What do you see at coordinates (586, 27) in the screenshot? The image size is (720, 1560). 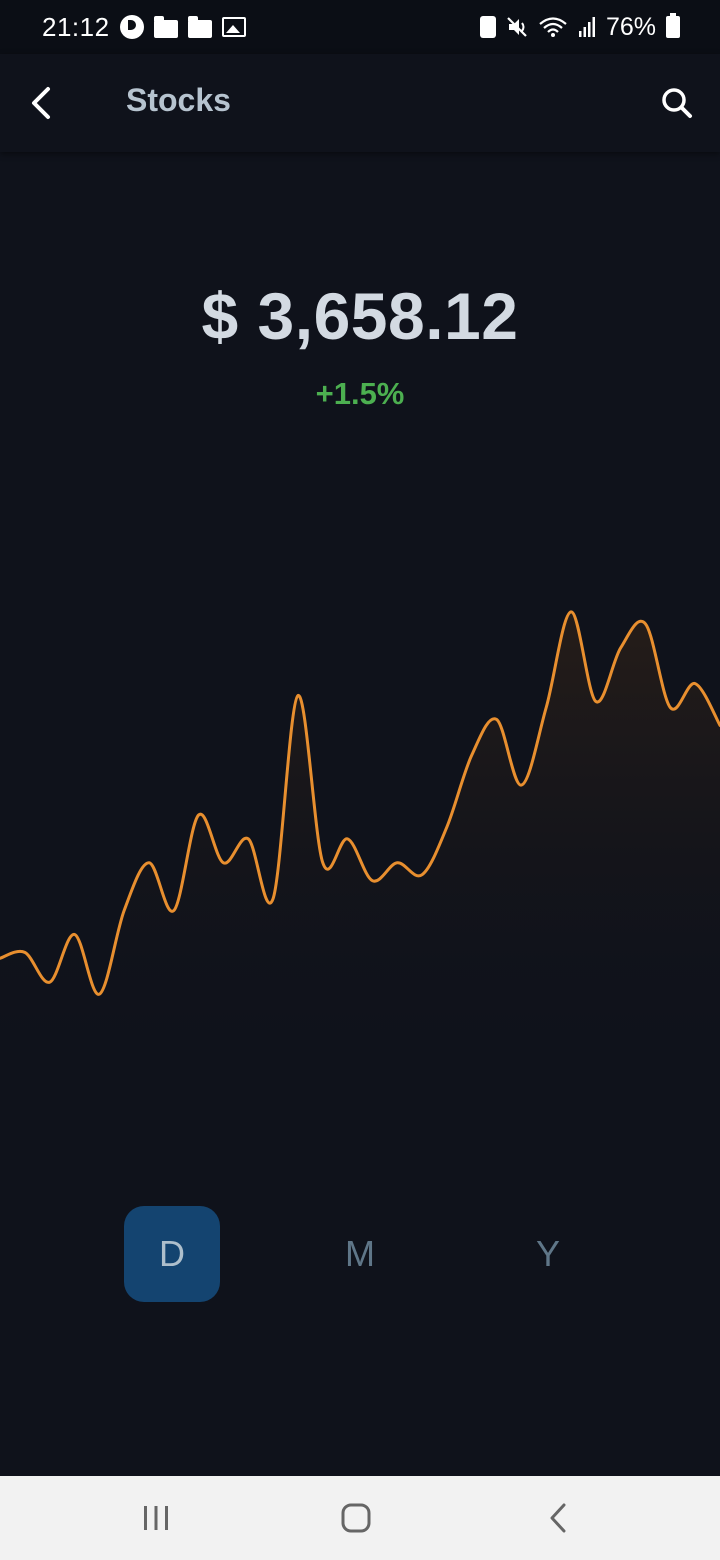 I see `signal-icon` at bounding box center [586, 27].